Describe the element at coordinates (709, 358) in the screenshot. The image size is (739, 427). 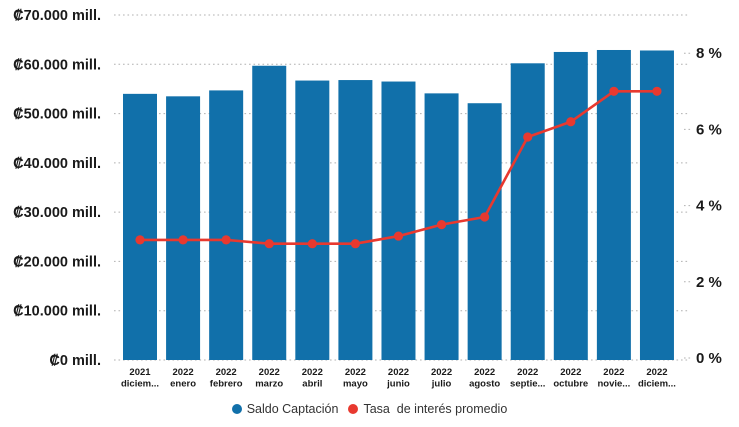
I see `right-axis-tick-label: 0 %` at that location.